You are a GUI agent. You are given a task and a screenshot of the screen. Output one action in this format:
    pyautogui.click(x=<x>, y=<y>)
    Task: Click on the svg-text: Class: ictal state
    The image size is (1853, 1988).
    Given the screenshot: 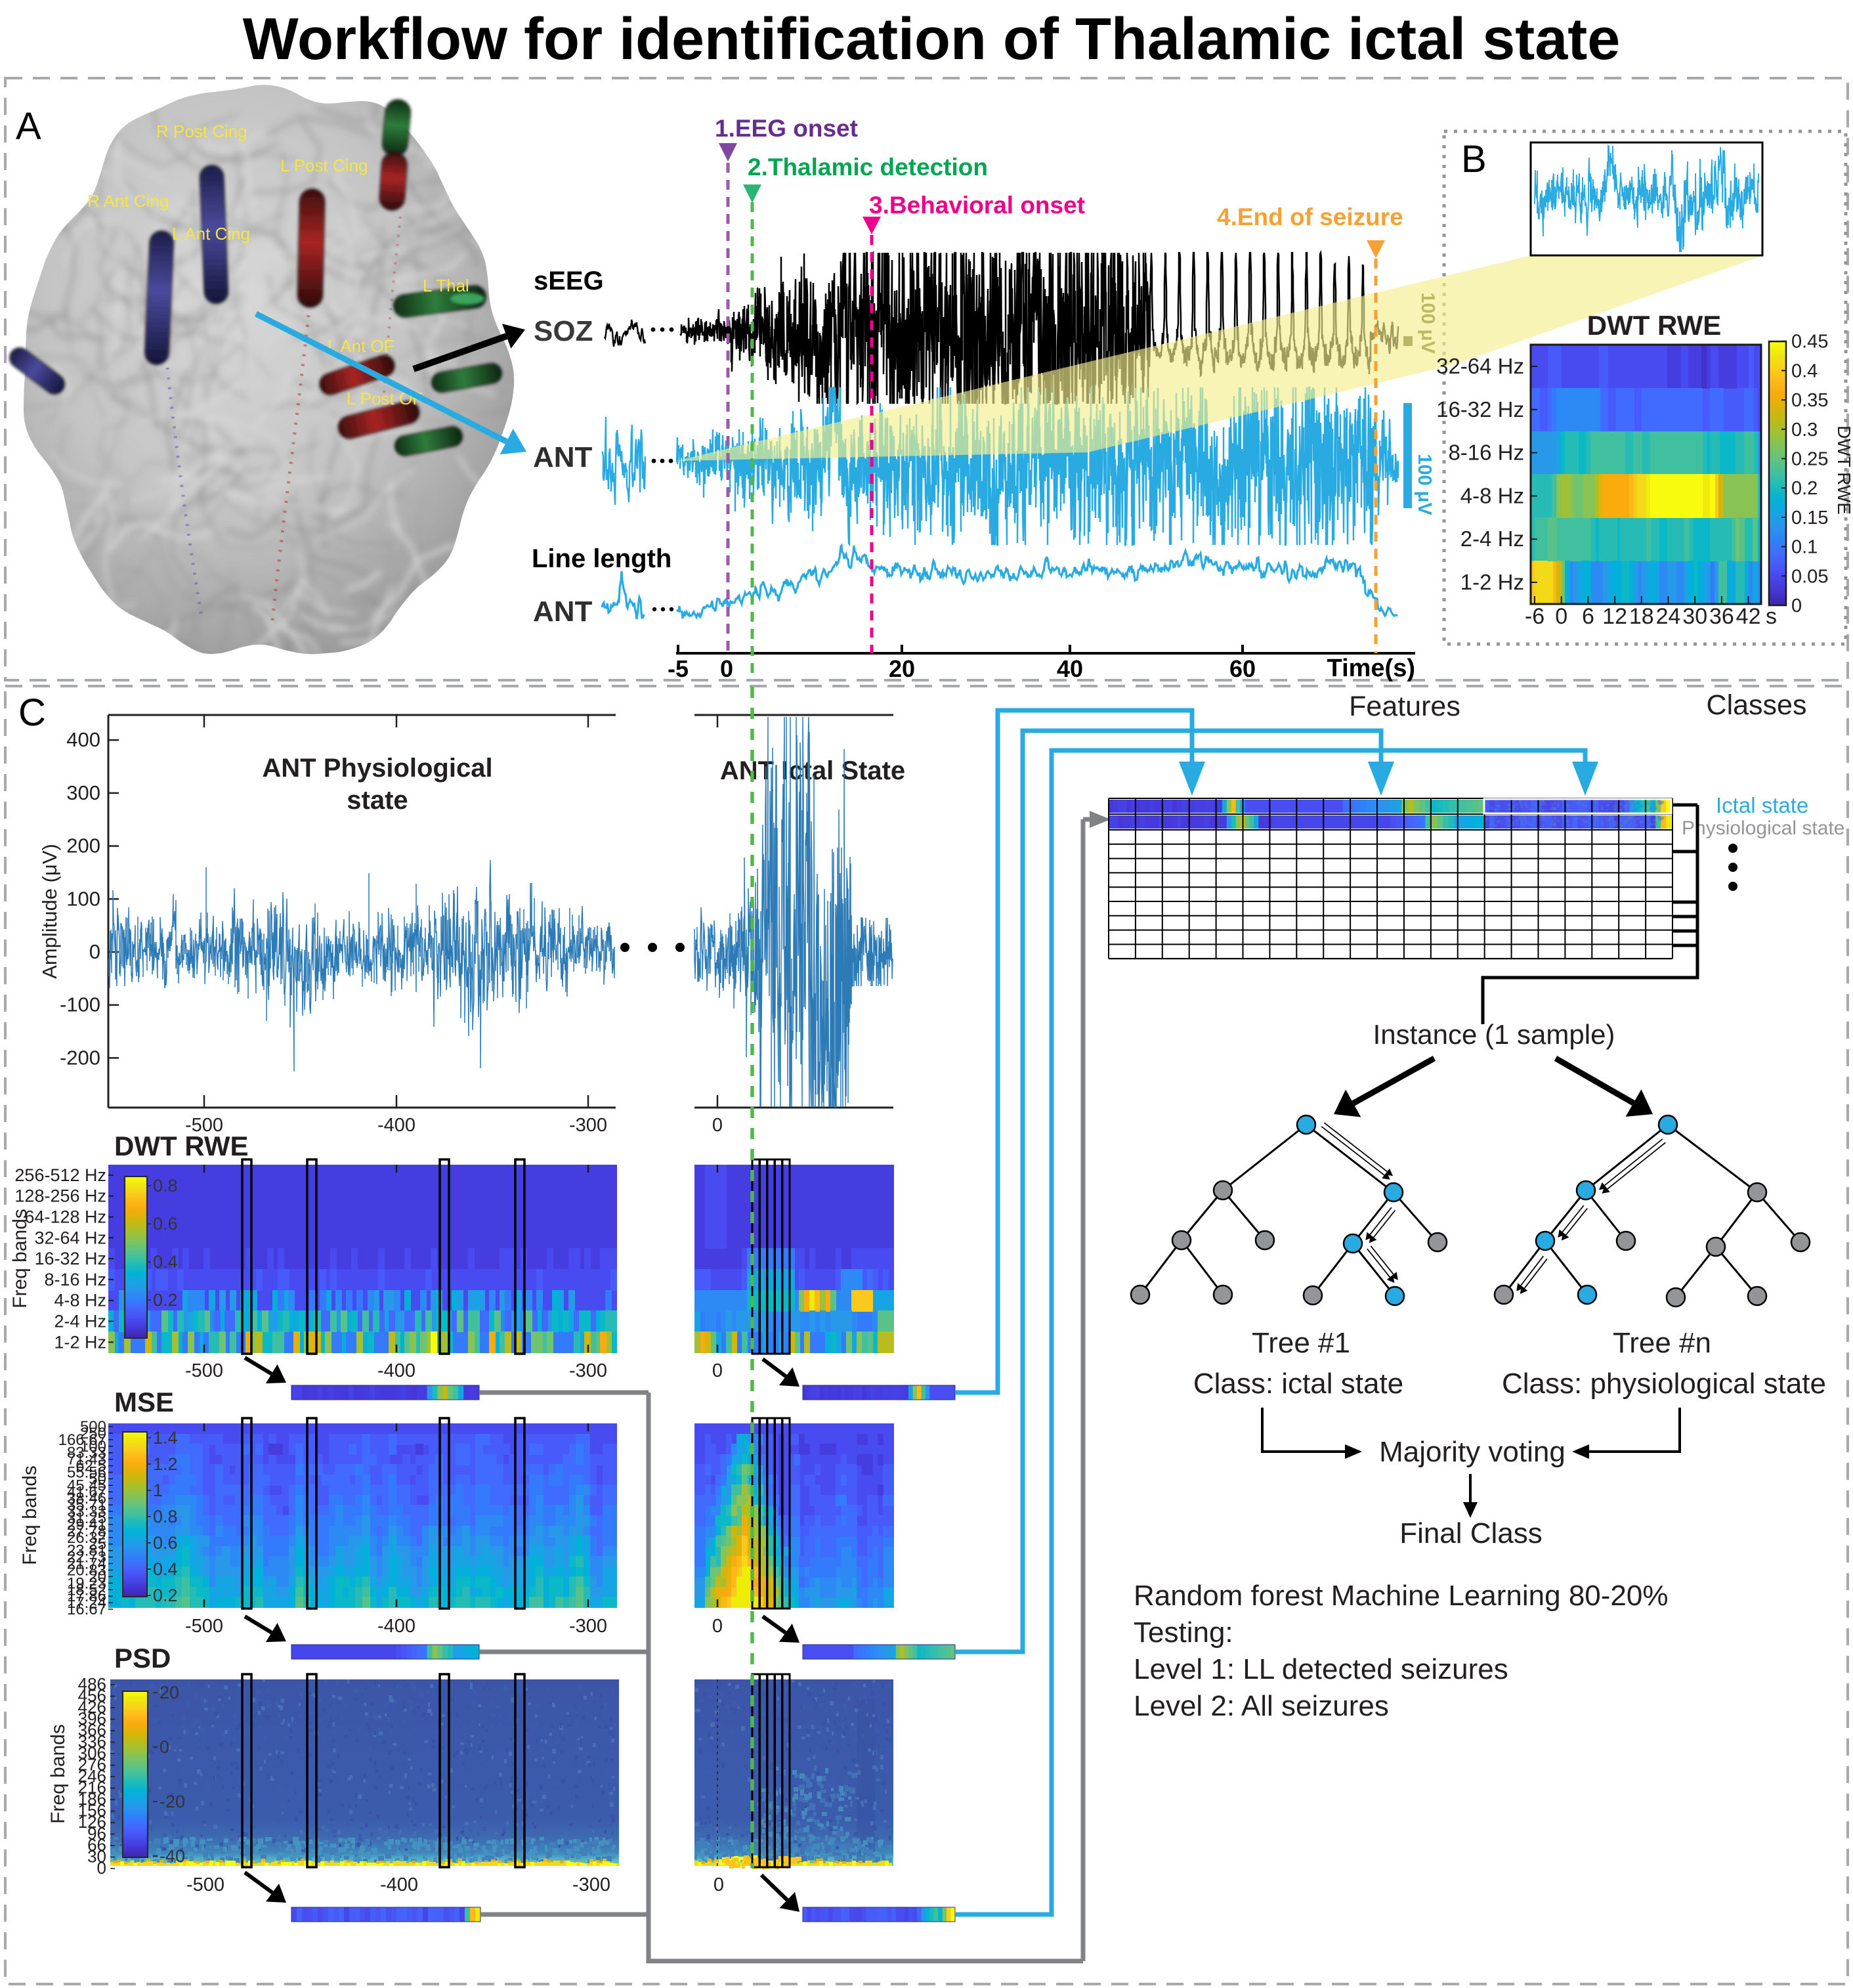 What is the action you would take?
    pyautogui.click(x=1298, y=1384)
    